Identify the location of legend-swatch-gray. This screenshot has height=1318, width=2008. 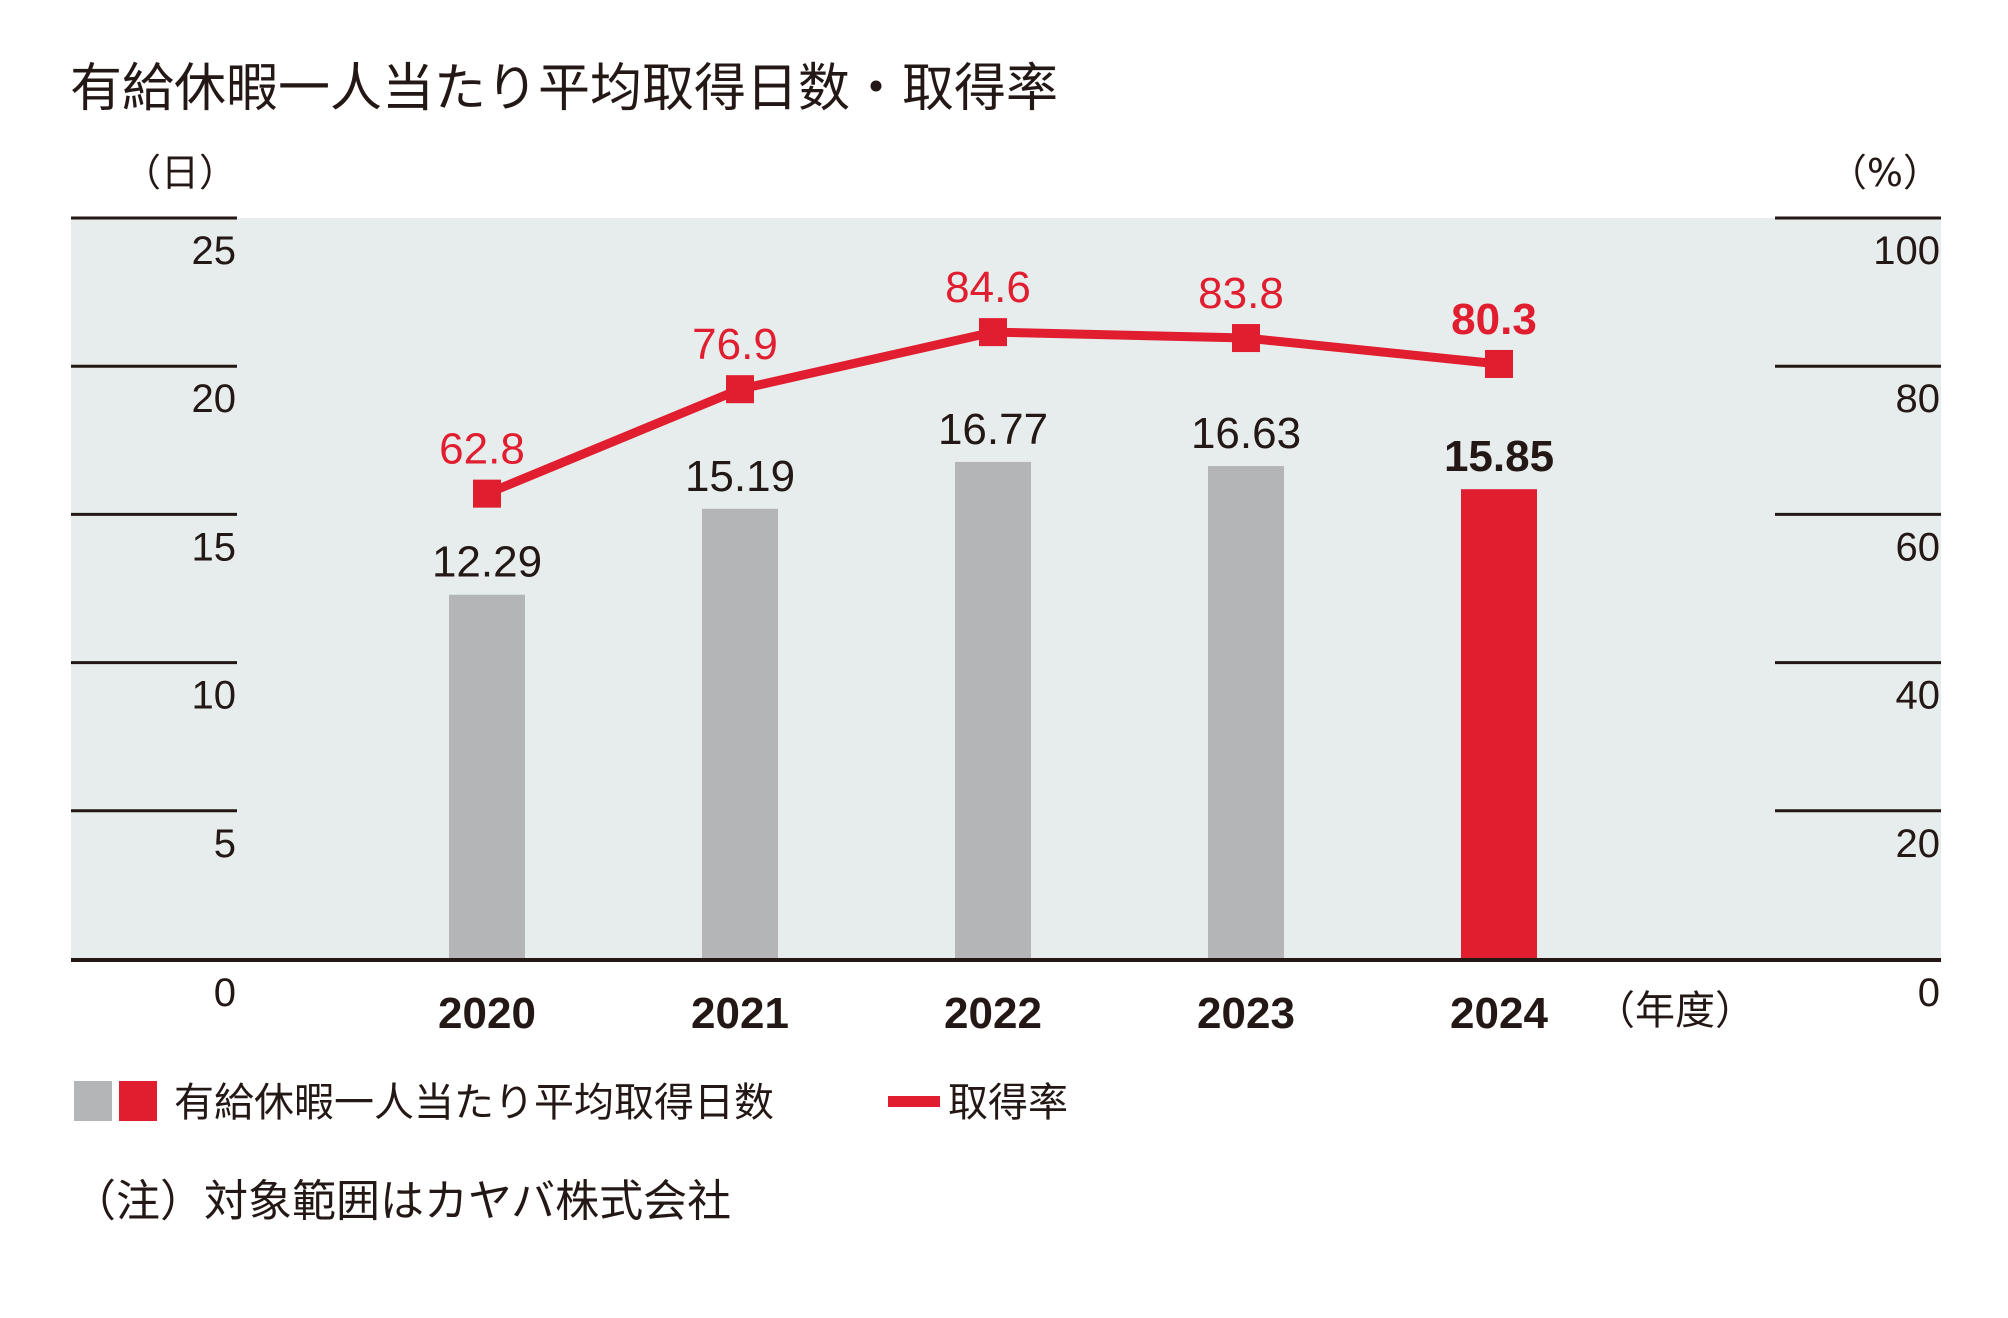
(93, 1101).